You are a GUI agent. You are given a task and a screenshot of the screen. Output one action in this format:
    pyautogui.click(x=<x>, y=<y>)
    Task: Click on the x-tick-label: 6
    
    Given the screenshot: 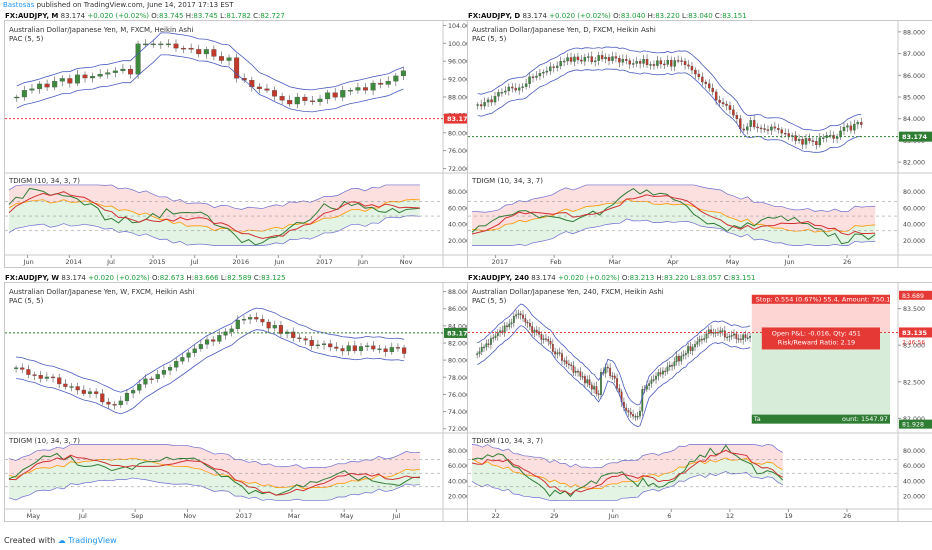 What is the action you would take?
    pyautogui.click(x=669, y=516)
    